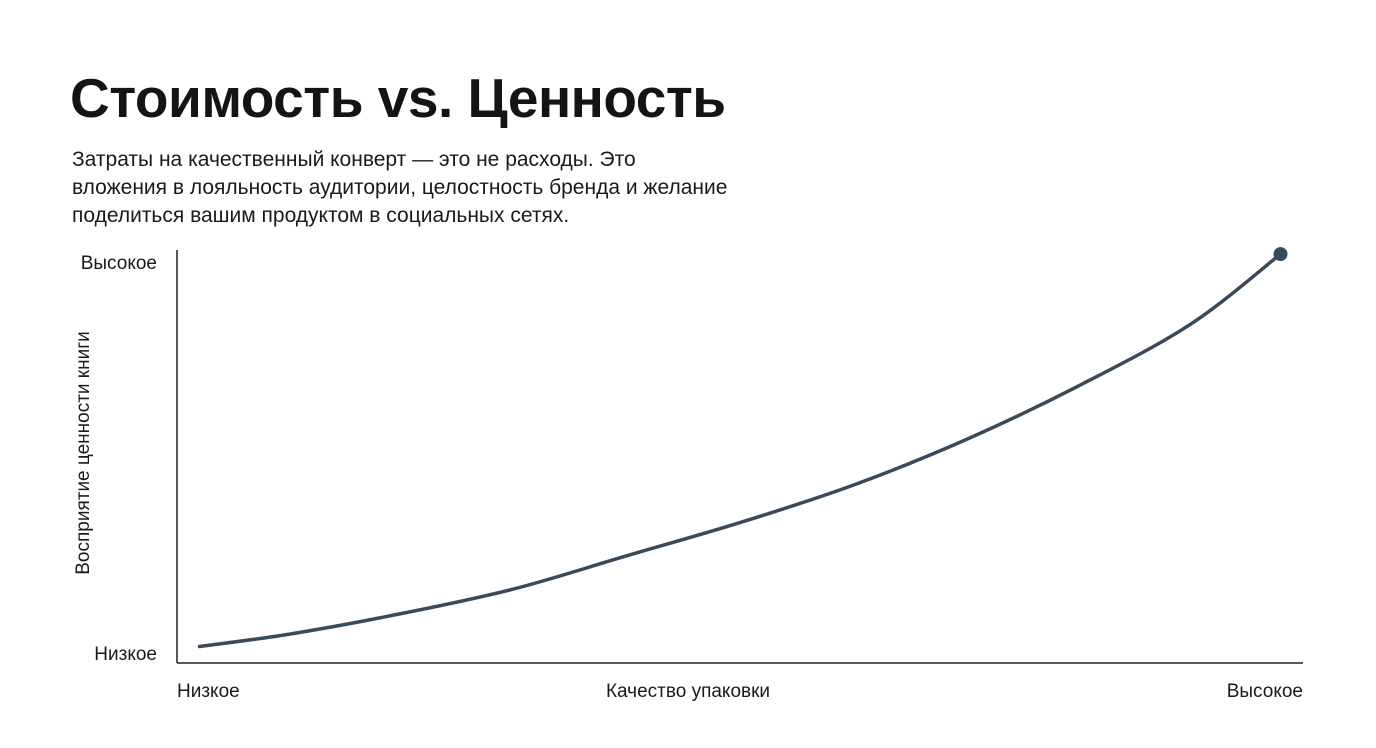 This screenshot has width=1376, height=748. I want to click on end-point-marker, so click(1280, 254).